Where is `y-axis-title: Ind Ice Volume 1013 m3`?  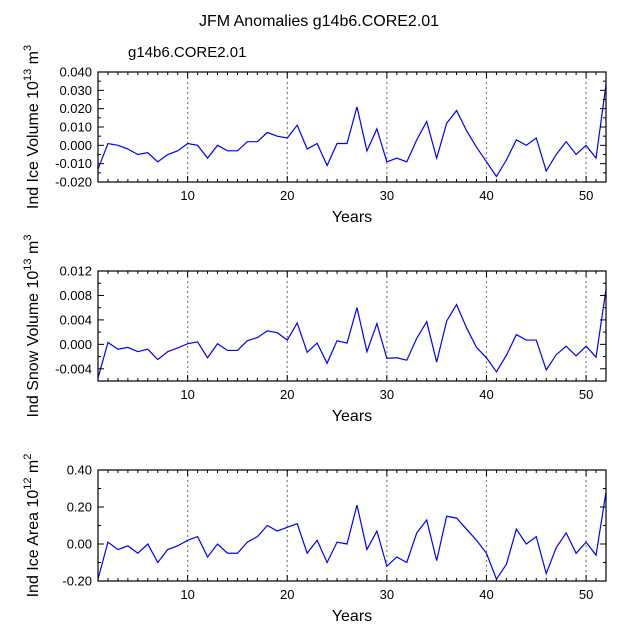 y-axis-title: Ind Ice Volume 1013 m3 is located at coordinates (32, 127).